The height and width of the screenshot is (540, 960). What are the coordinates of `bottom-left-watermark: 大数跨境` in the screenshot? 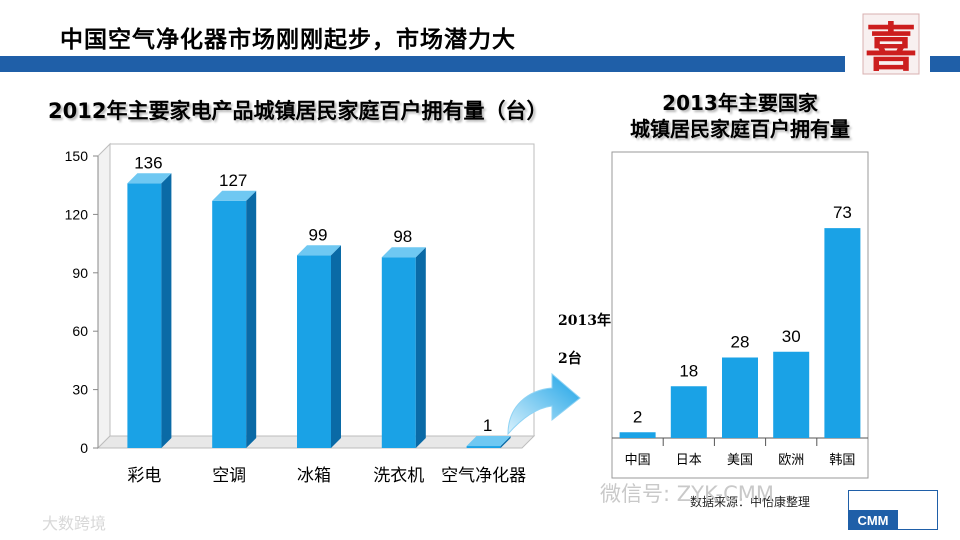 It's located at (74, 523).